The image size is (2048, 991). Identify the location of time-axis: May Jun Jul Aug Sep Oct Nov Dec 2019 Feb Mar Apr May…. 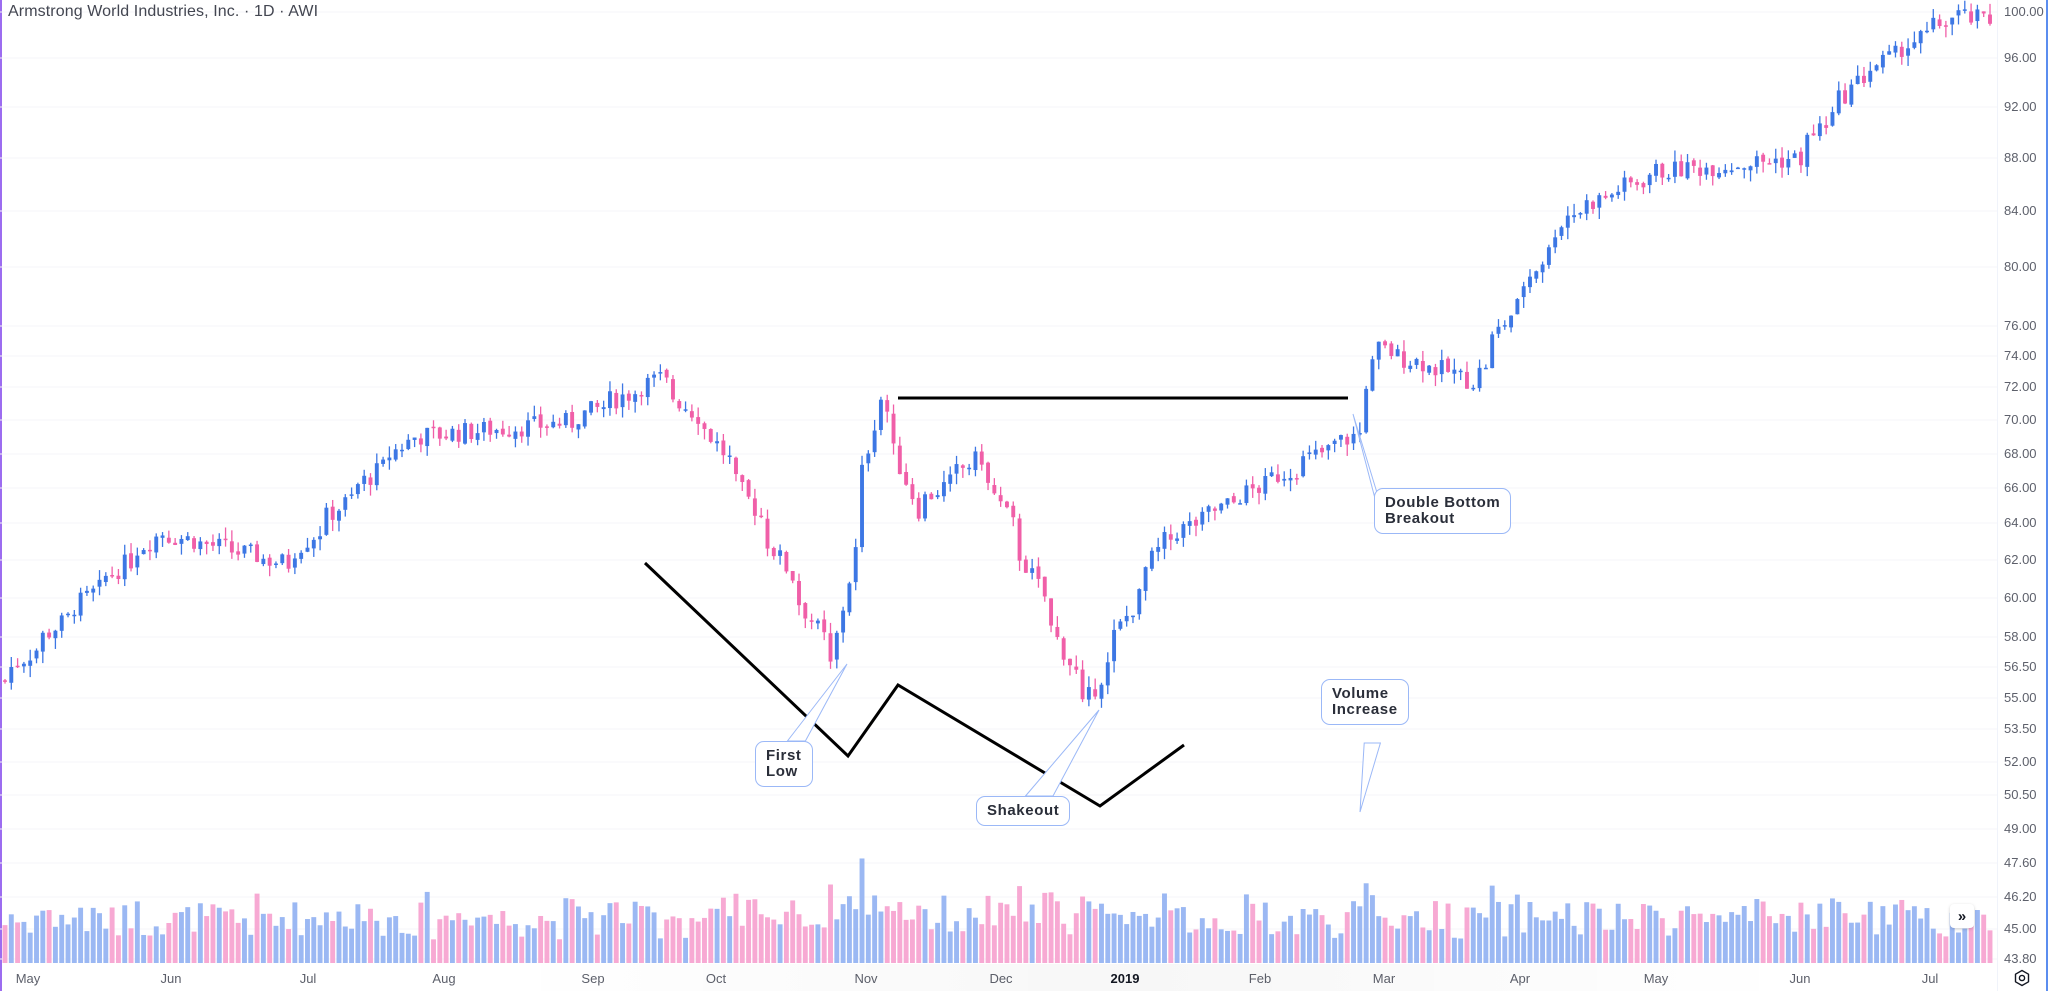
(977, 978).